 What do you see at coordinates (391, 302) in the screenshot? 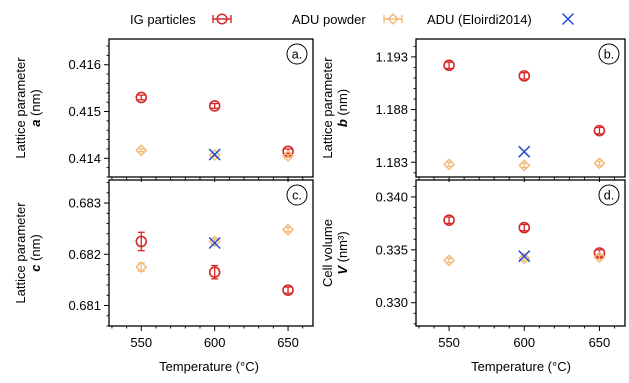
I see `y-tick-label: 0.330` at bounding box center [391, 302].